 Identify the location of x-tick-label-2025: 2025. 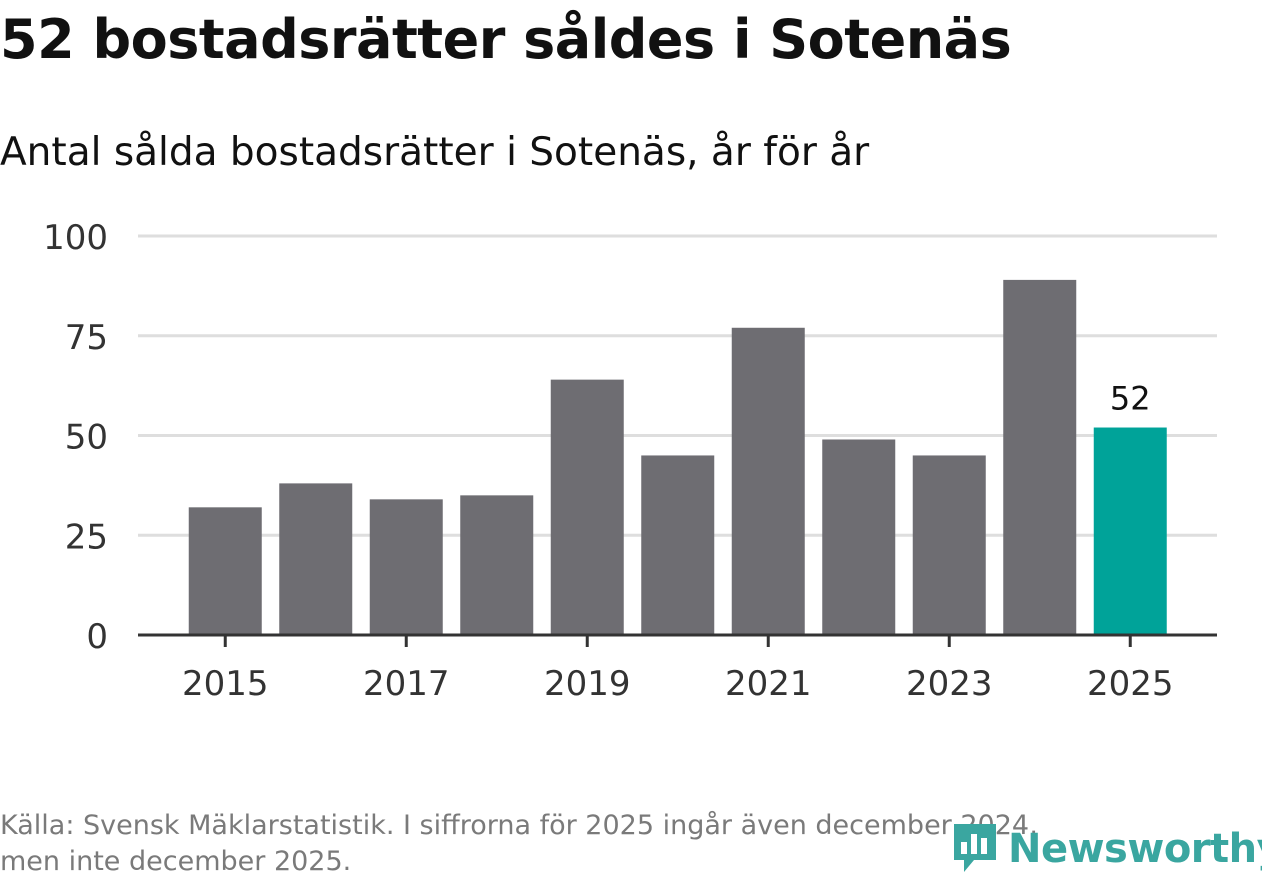
(1130, 684).